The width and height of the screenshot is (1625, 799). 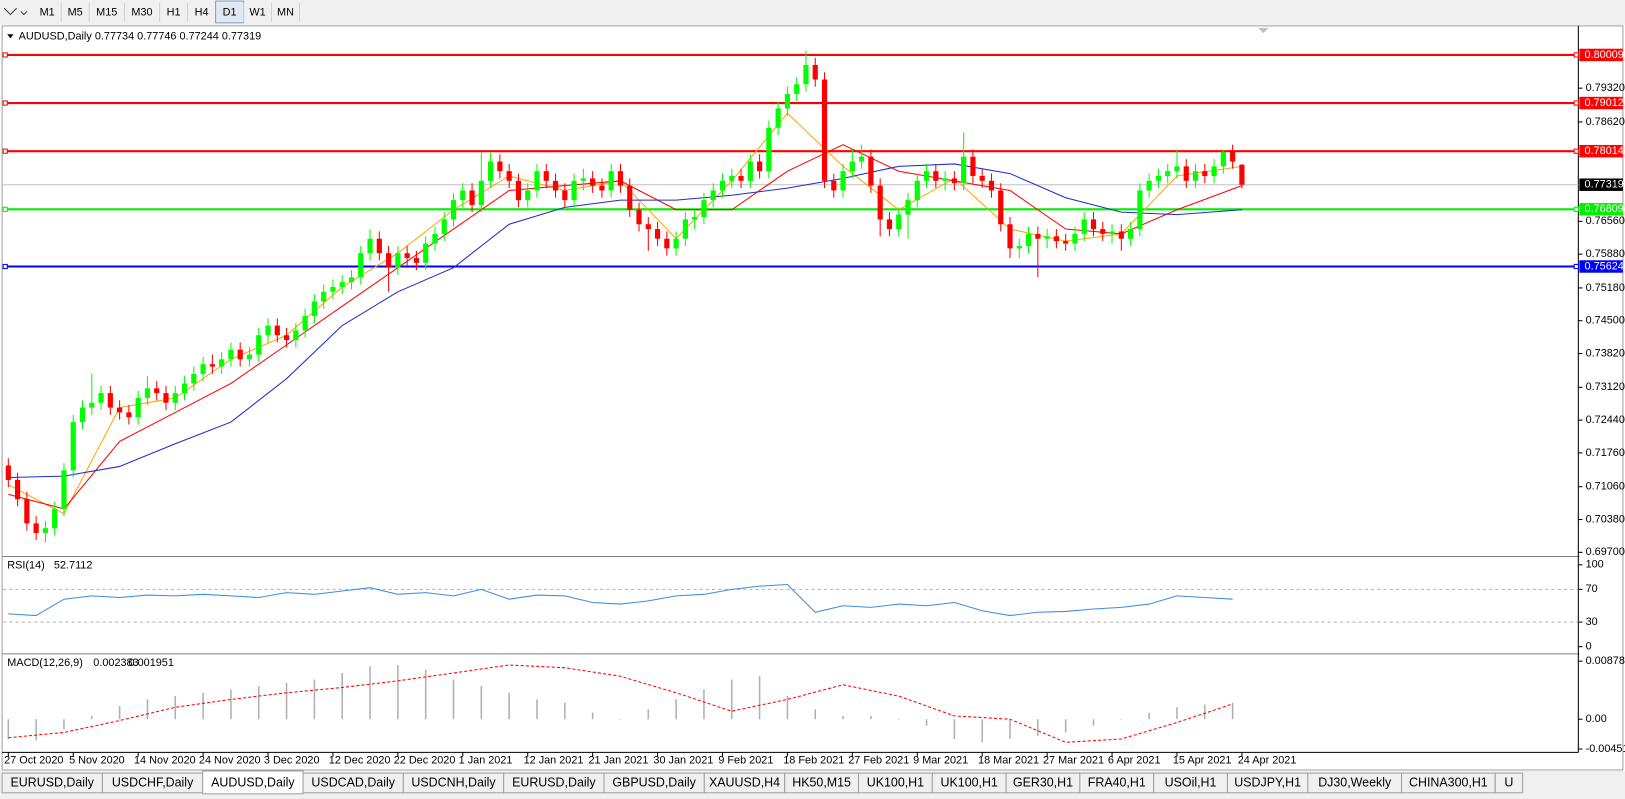 I want to click on tab-label: USDJPY,H1, so click(x=1267, y=783).